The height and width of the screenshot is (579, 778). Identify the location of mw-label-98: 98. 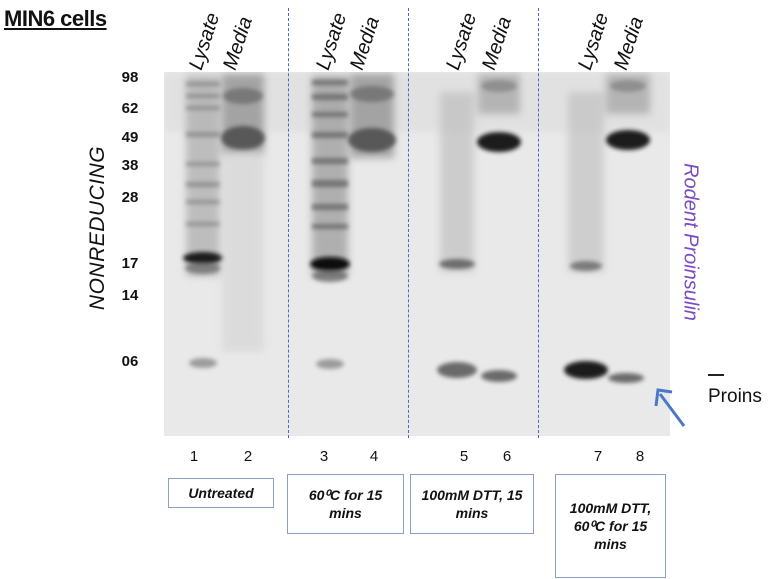
(130, 77).